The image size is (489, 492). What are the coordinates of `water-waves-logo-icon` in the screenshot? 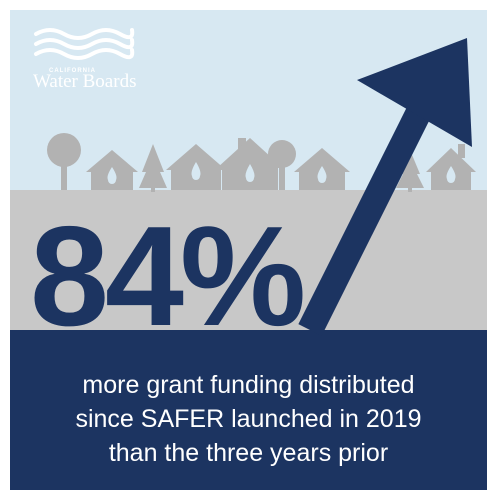 It's located at (84, 44).